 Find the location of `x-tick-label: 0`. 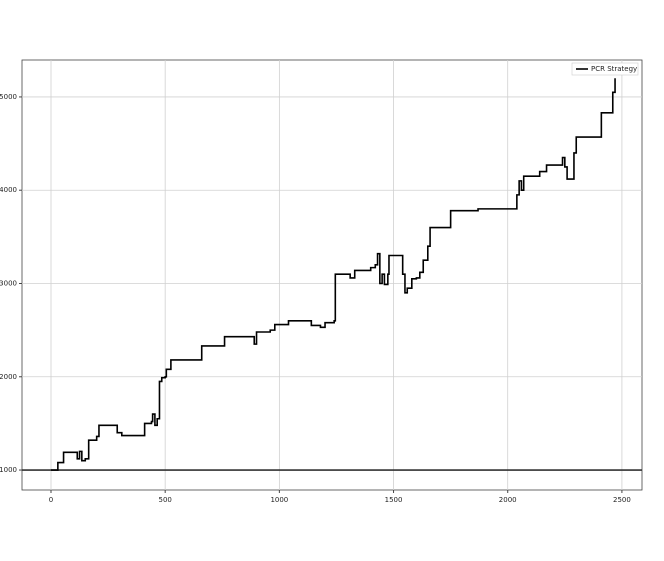

x-tick-label: 0 is located at coordinates (51, 500).